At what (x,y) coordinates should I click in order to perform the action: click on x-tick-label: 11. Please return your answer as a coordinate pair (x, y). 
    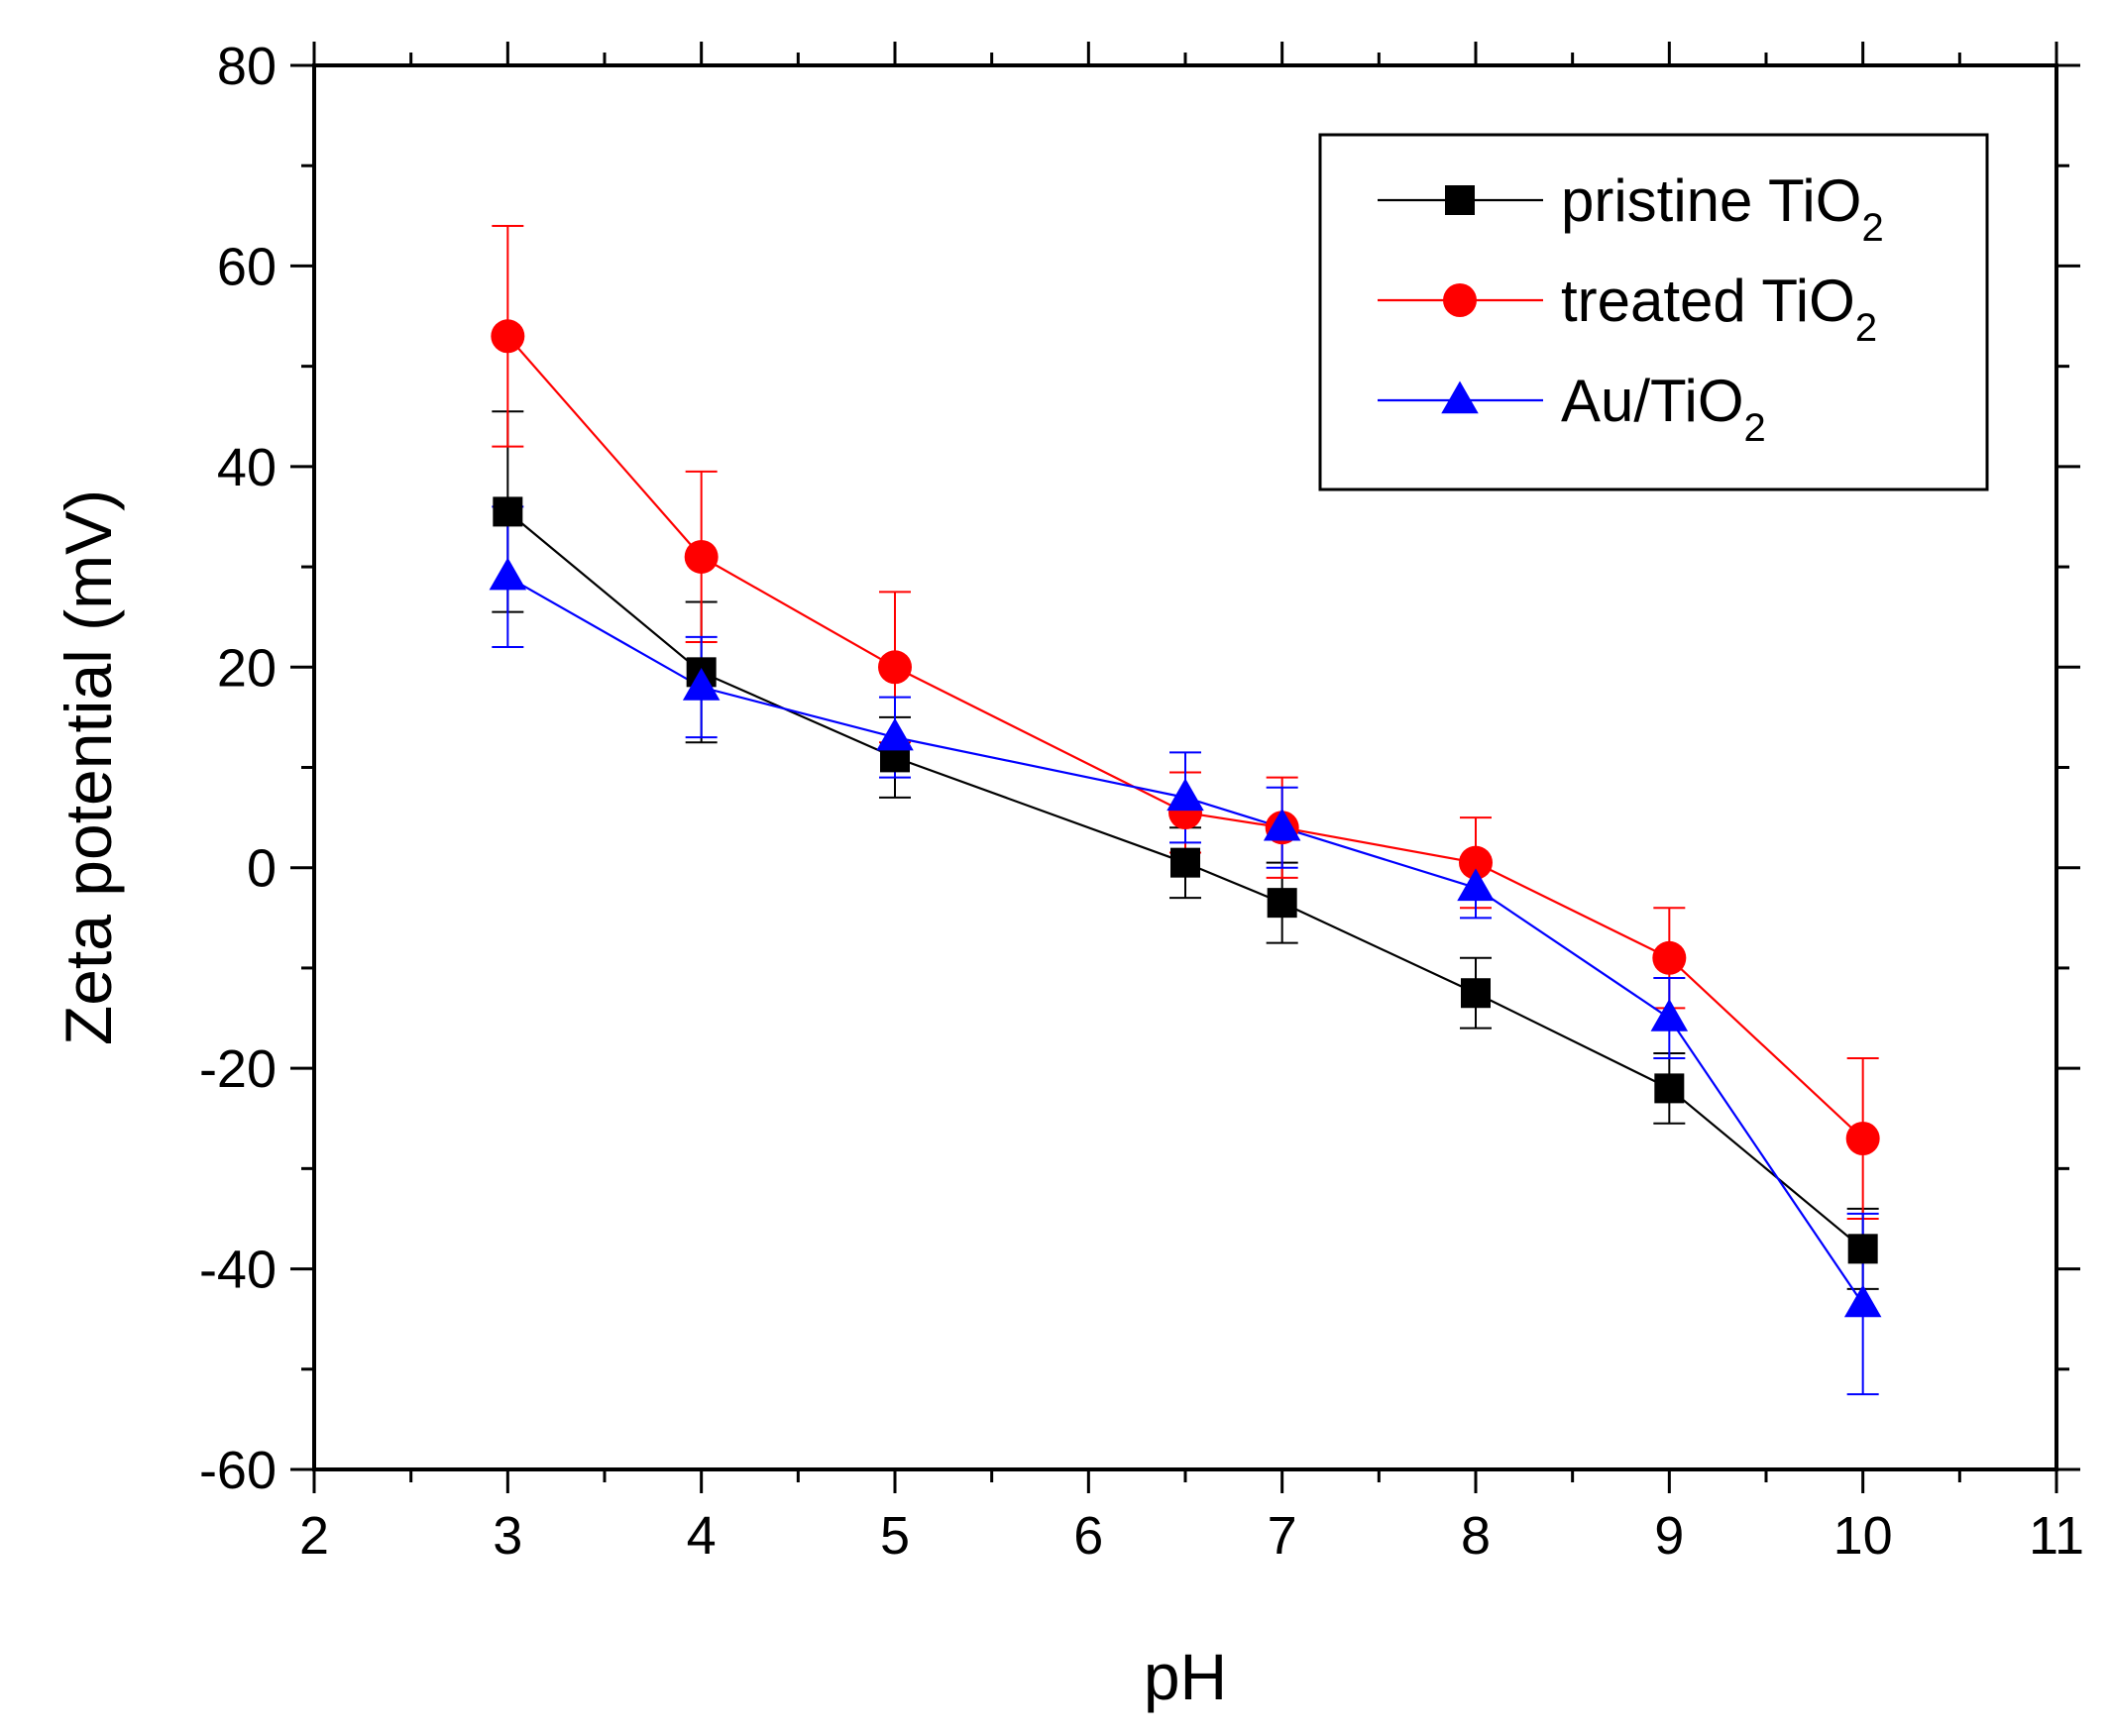
    Looking at the image, I should click on (2056, 1536).